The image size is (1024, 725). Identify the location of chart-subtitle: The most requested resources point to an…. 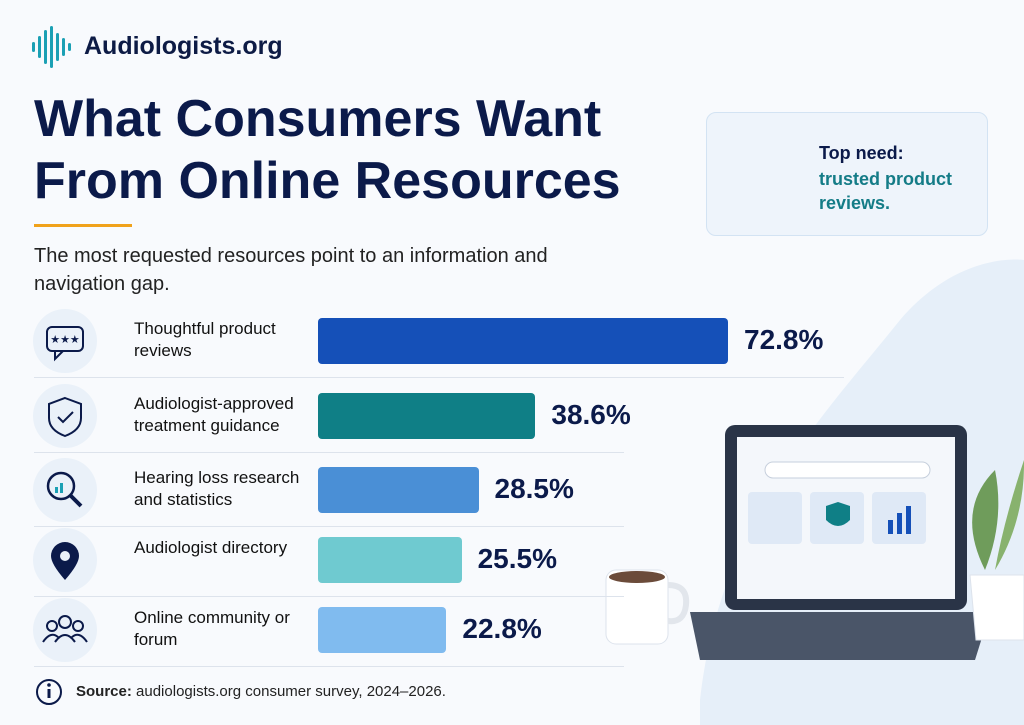
(291, 270).